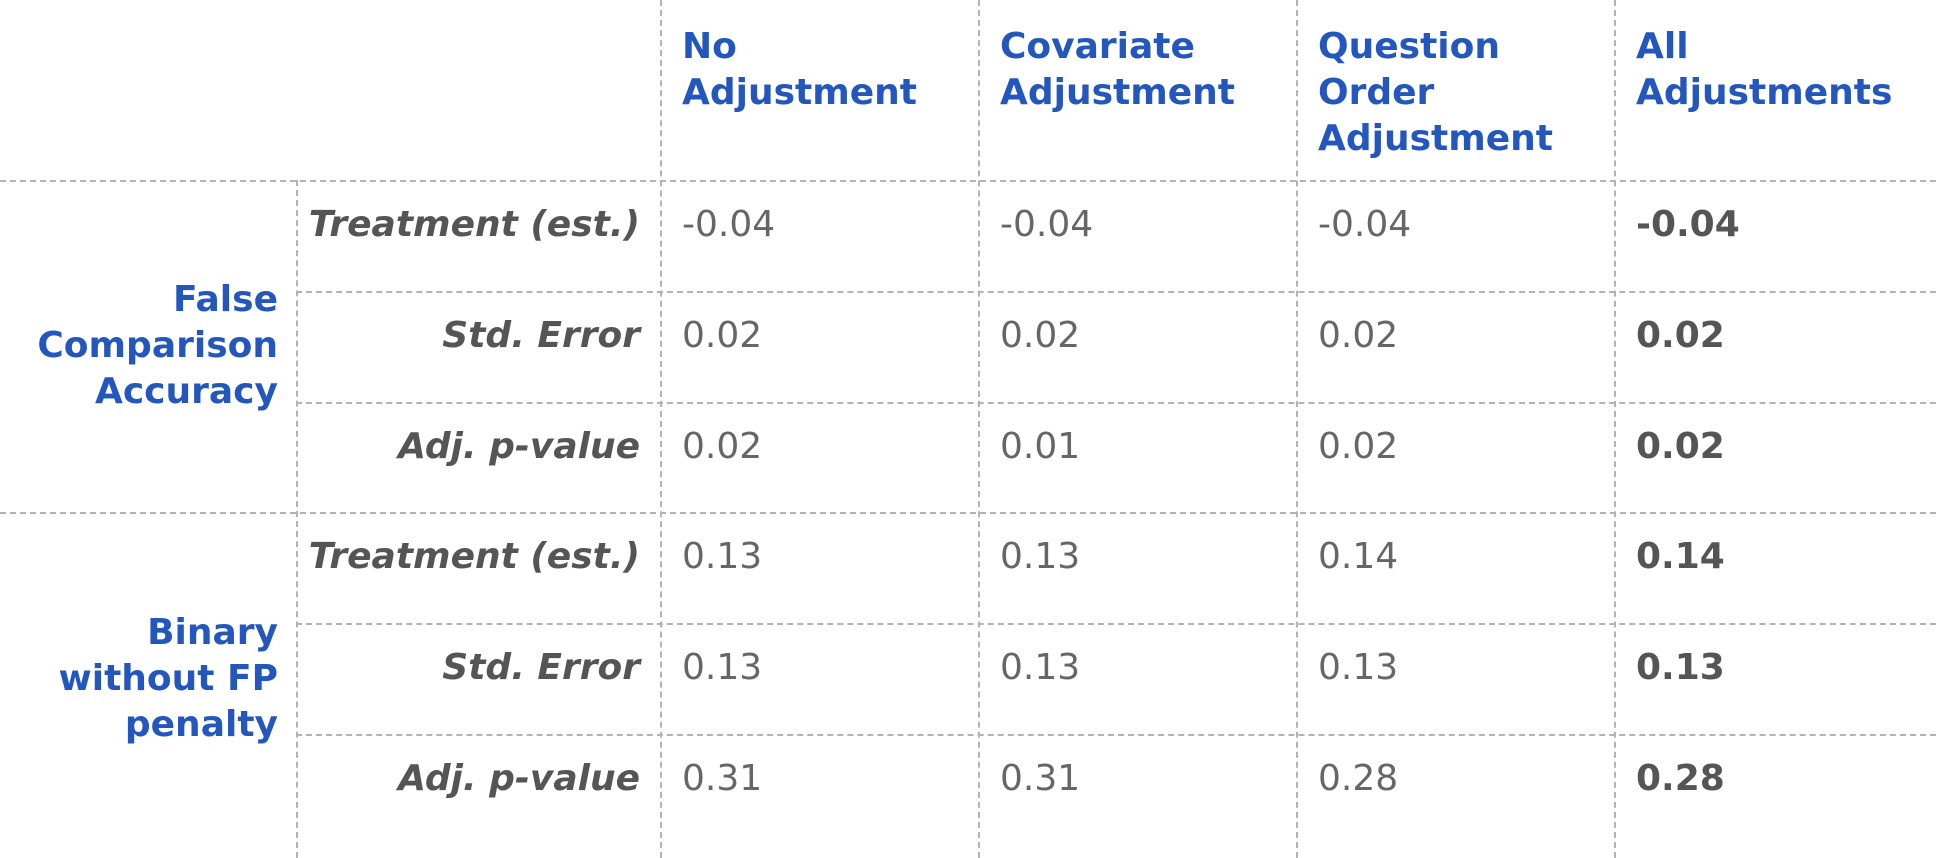 This screenshot has width=1936, height=858. What do you see at coordinates (168, 678) in the screenshot?
I see `group-label-binary-without-fp-penalty: Binary without FP penalty` at bounding box center [168, 678].